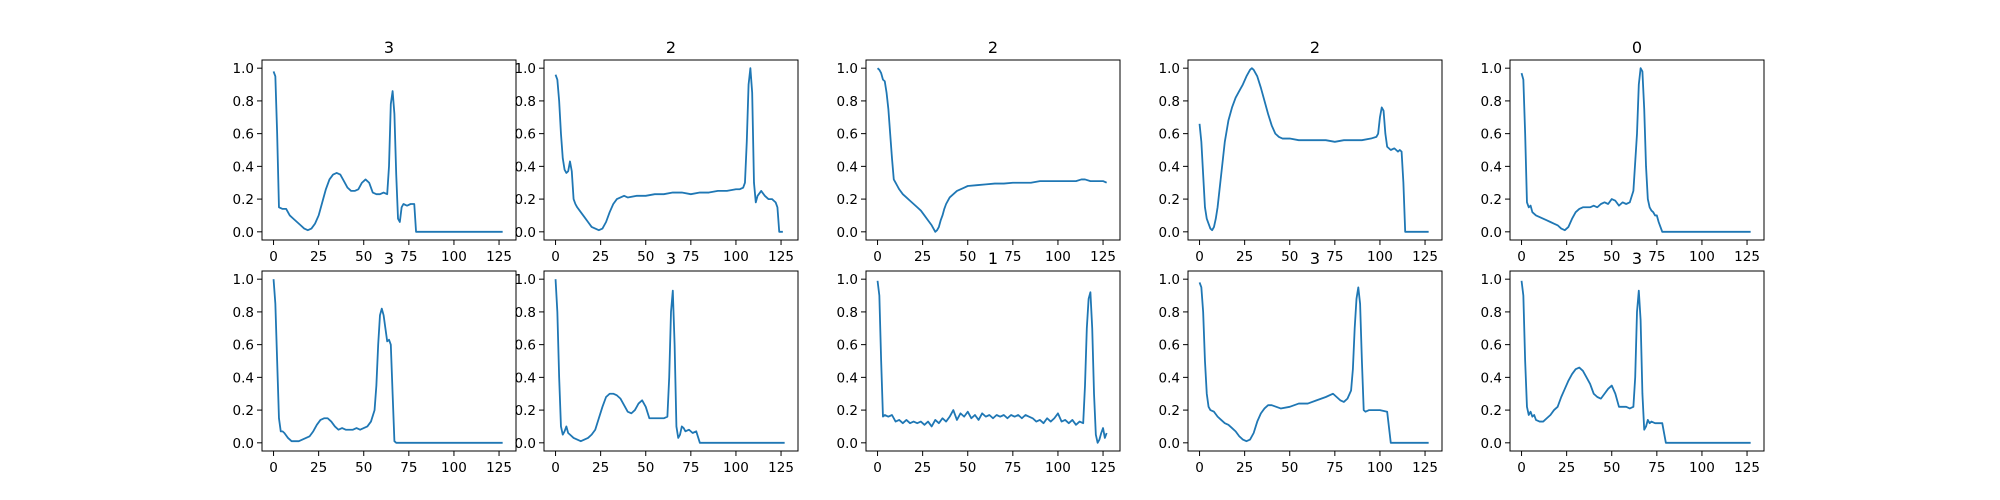  Describe the element at coordinates (671, 47) in the screenshot. I see `subplot-title: 2` at that location.